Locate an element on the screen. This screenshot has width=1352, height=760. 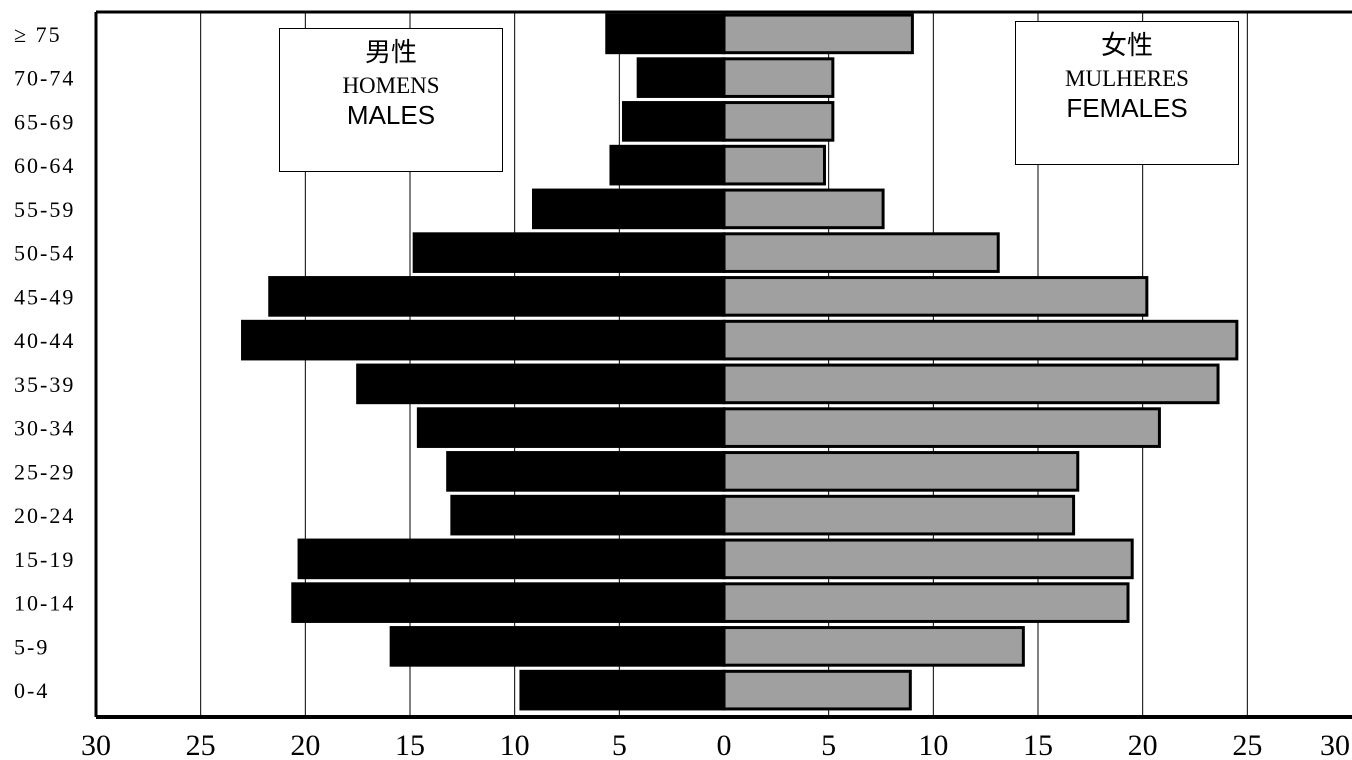
legend-female-en: FEMALES is located at coordinates (1127, 108).